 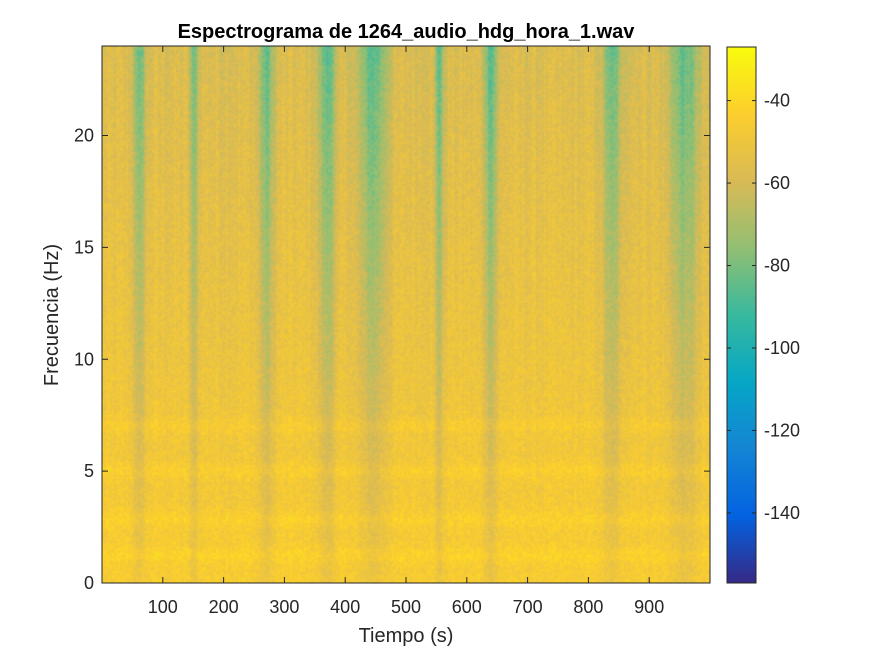 What do you see at coordinates (777, 266) in the screenshot?
I see `colorbar-tick-label: -80` at bounding box center [777, 266].